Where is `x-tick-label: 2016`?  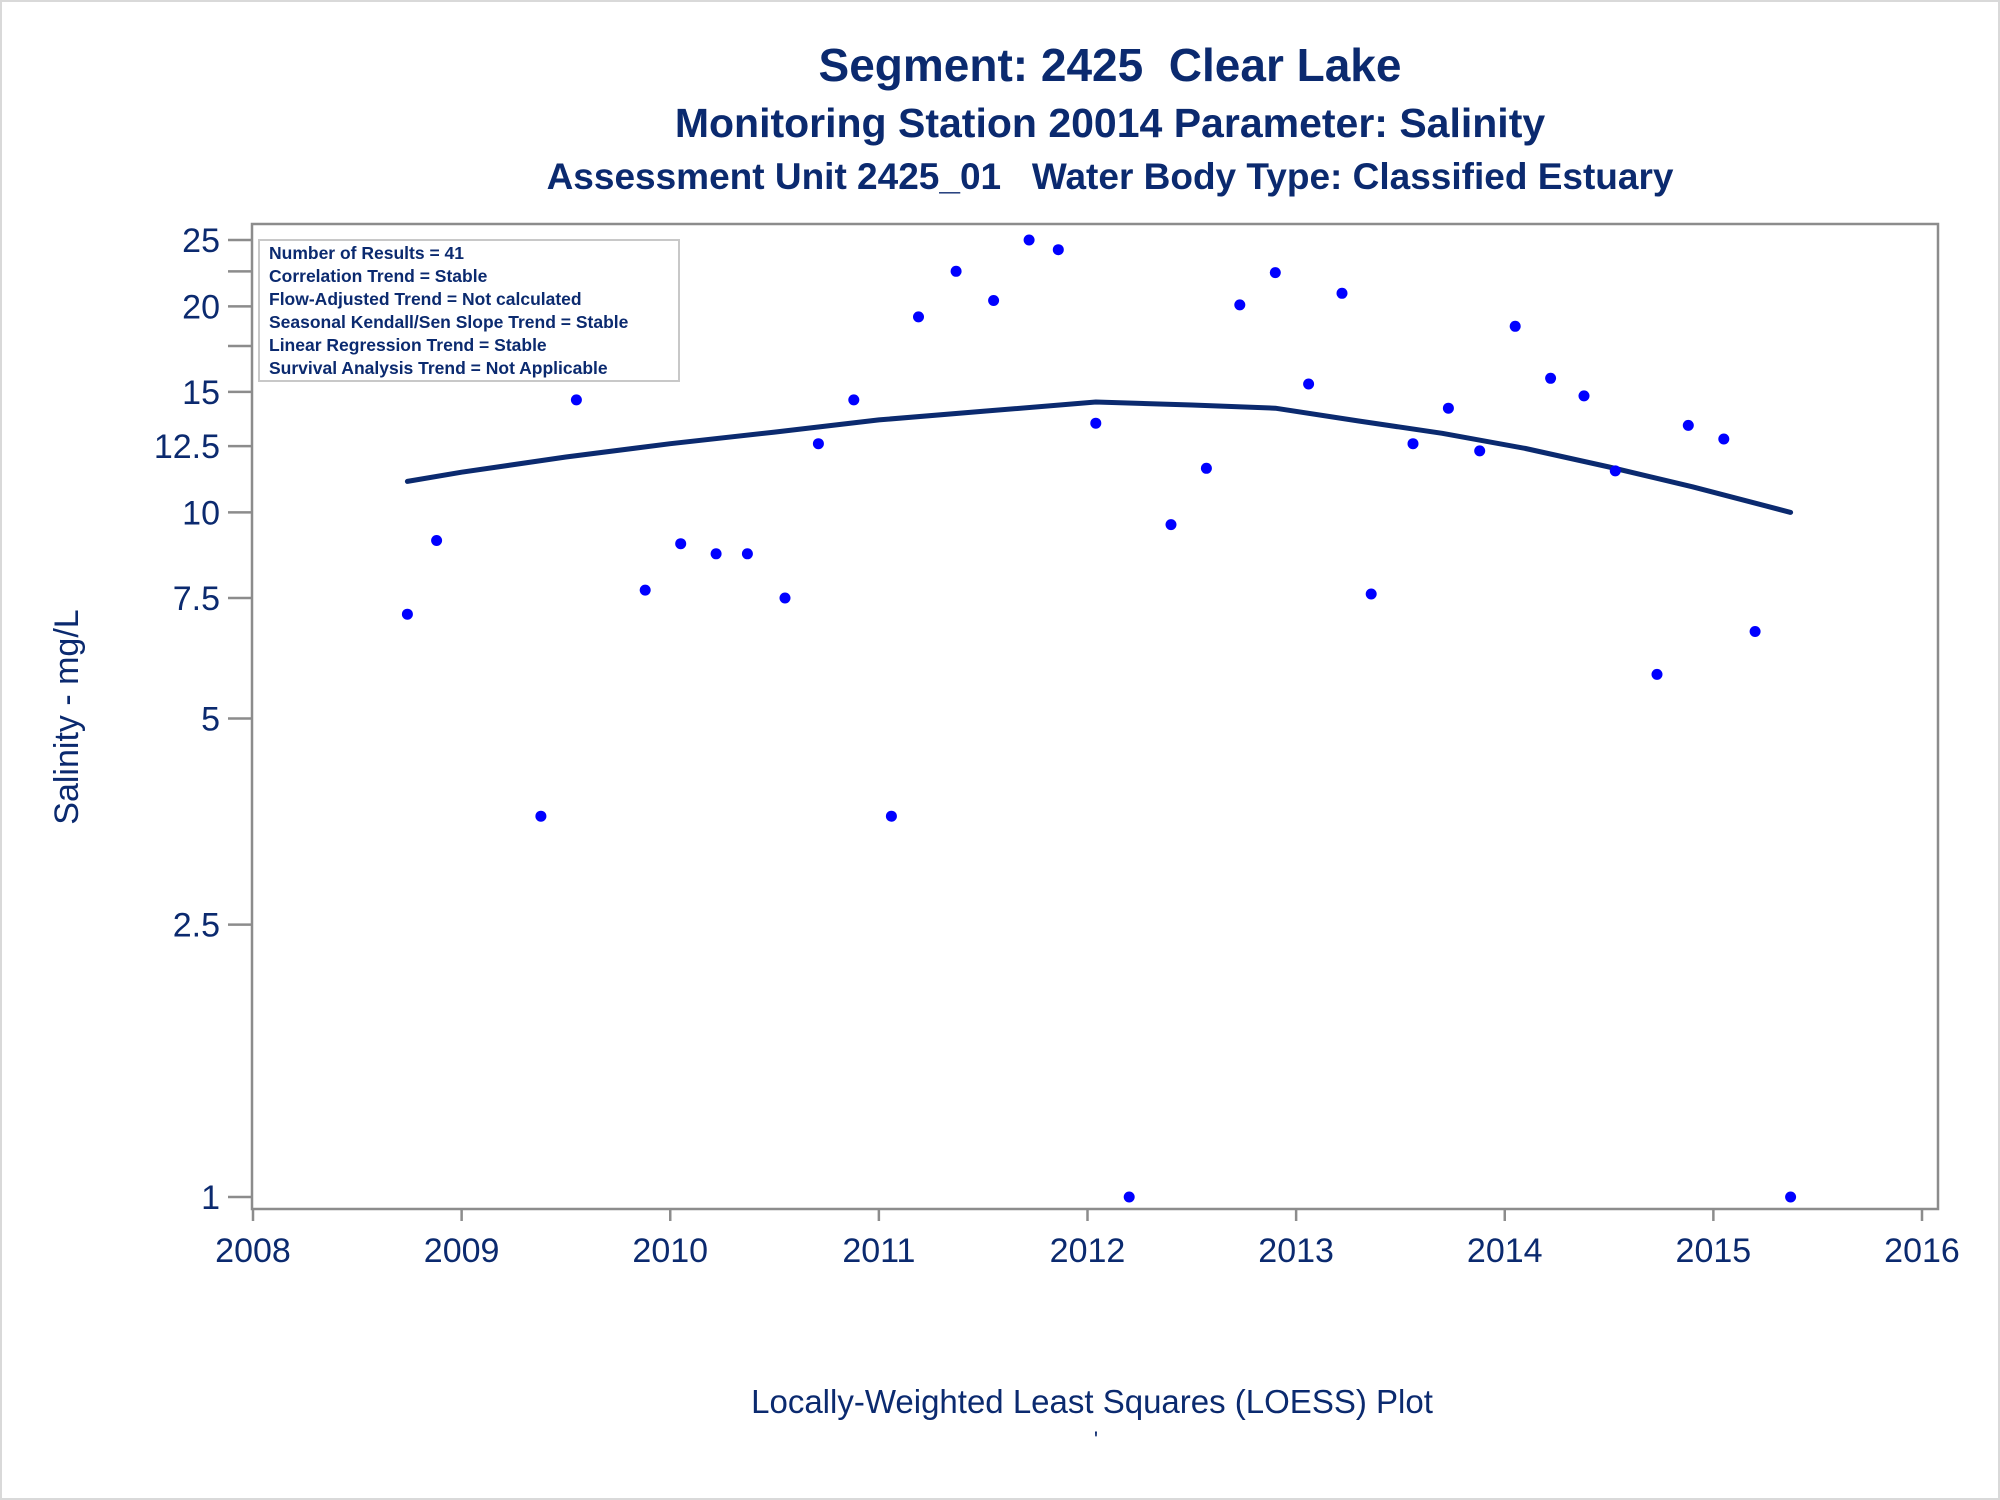 x-tick-label: 2016 is located at coordinates (1922, 1251).